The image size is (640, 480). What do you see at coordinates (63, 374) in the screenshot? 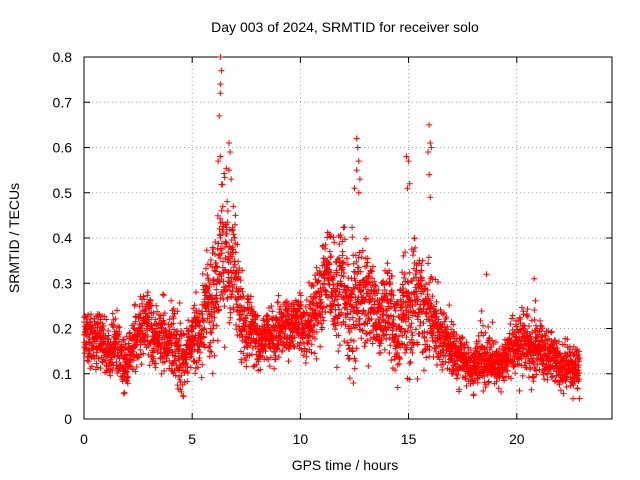
I see `y-tick-label: 0.1` at bounding box center [63, 374].